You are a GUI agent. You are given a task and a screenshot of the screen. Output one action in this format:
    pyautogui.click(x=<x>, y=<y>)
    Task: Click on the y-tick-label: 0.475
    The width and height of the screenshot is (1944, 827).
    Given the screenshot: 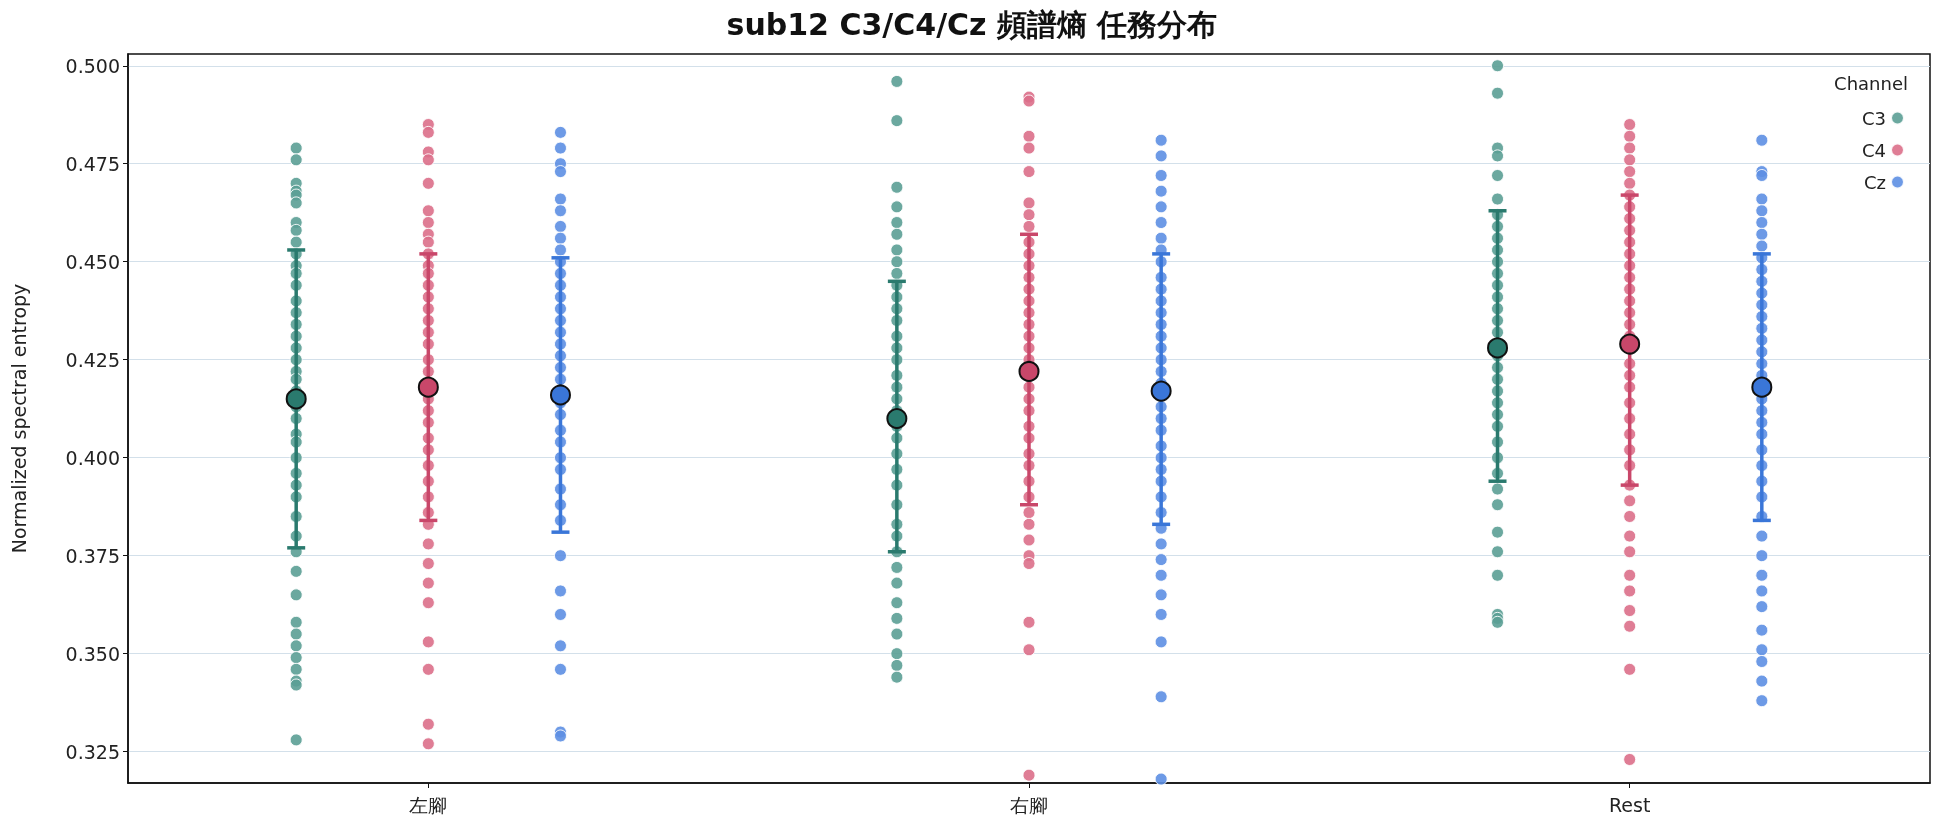 What is the action you would take?
    pyautogui.click(x=92, y=163)
    